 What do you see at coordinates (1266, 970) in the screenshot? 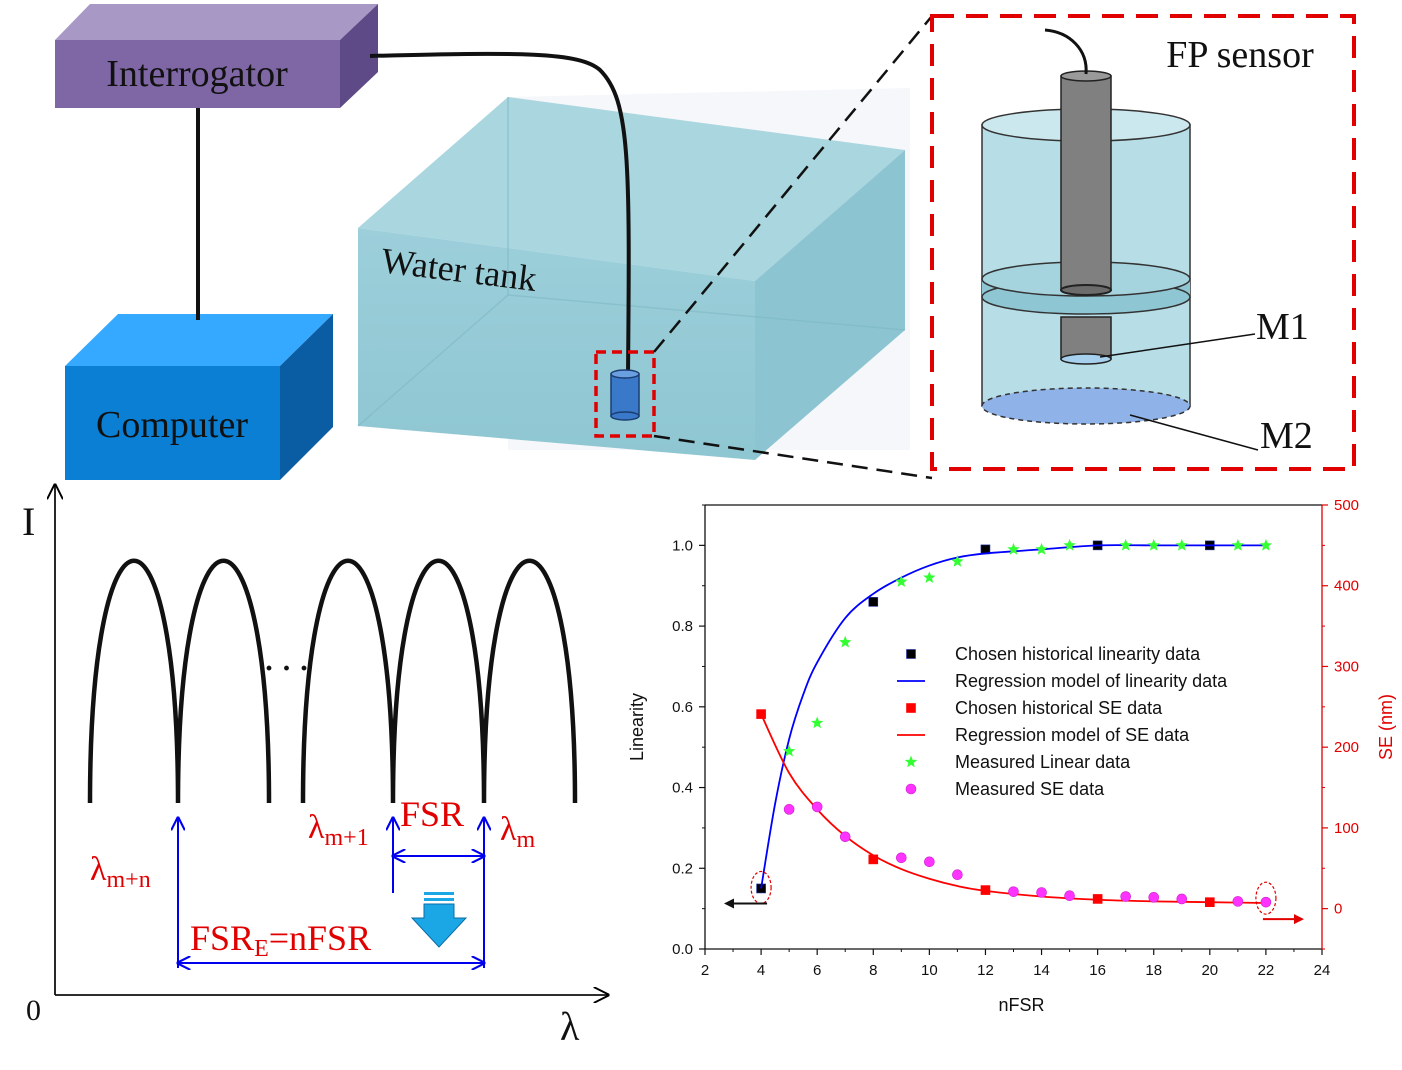
I see `x-tick-label: 22` at bounding box center [1266, 970].